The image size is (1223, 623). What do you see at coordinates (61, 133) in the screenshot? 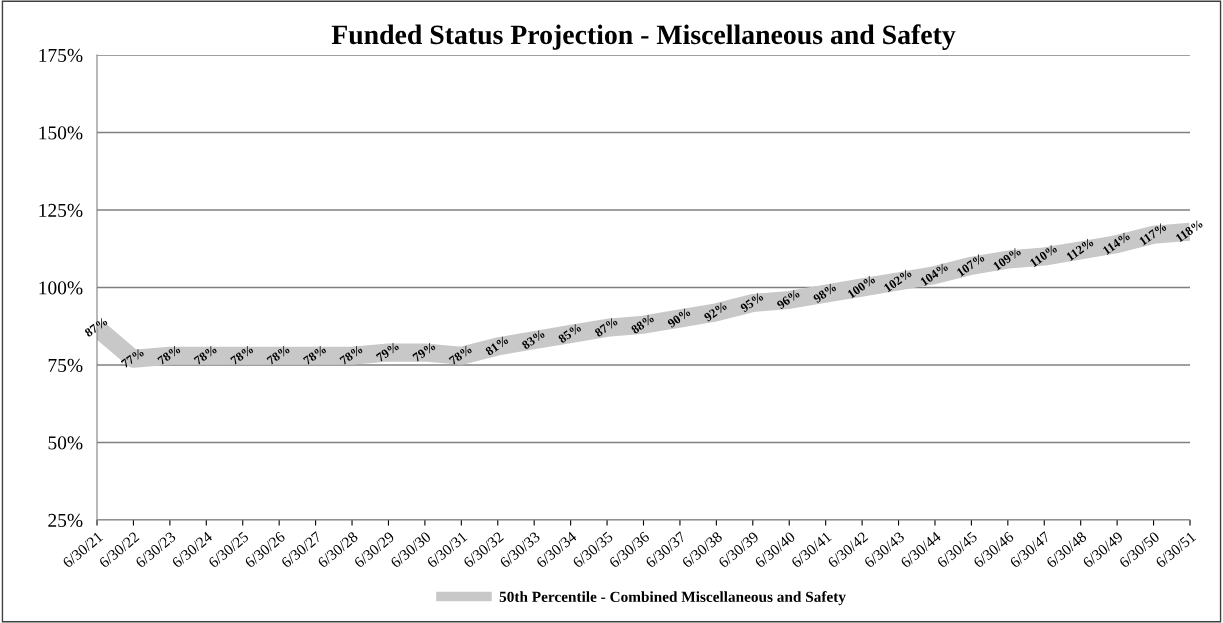
I see `y-tick-label: 150%` at bounding box center [61, 133].